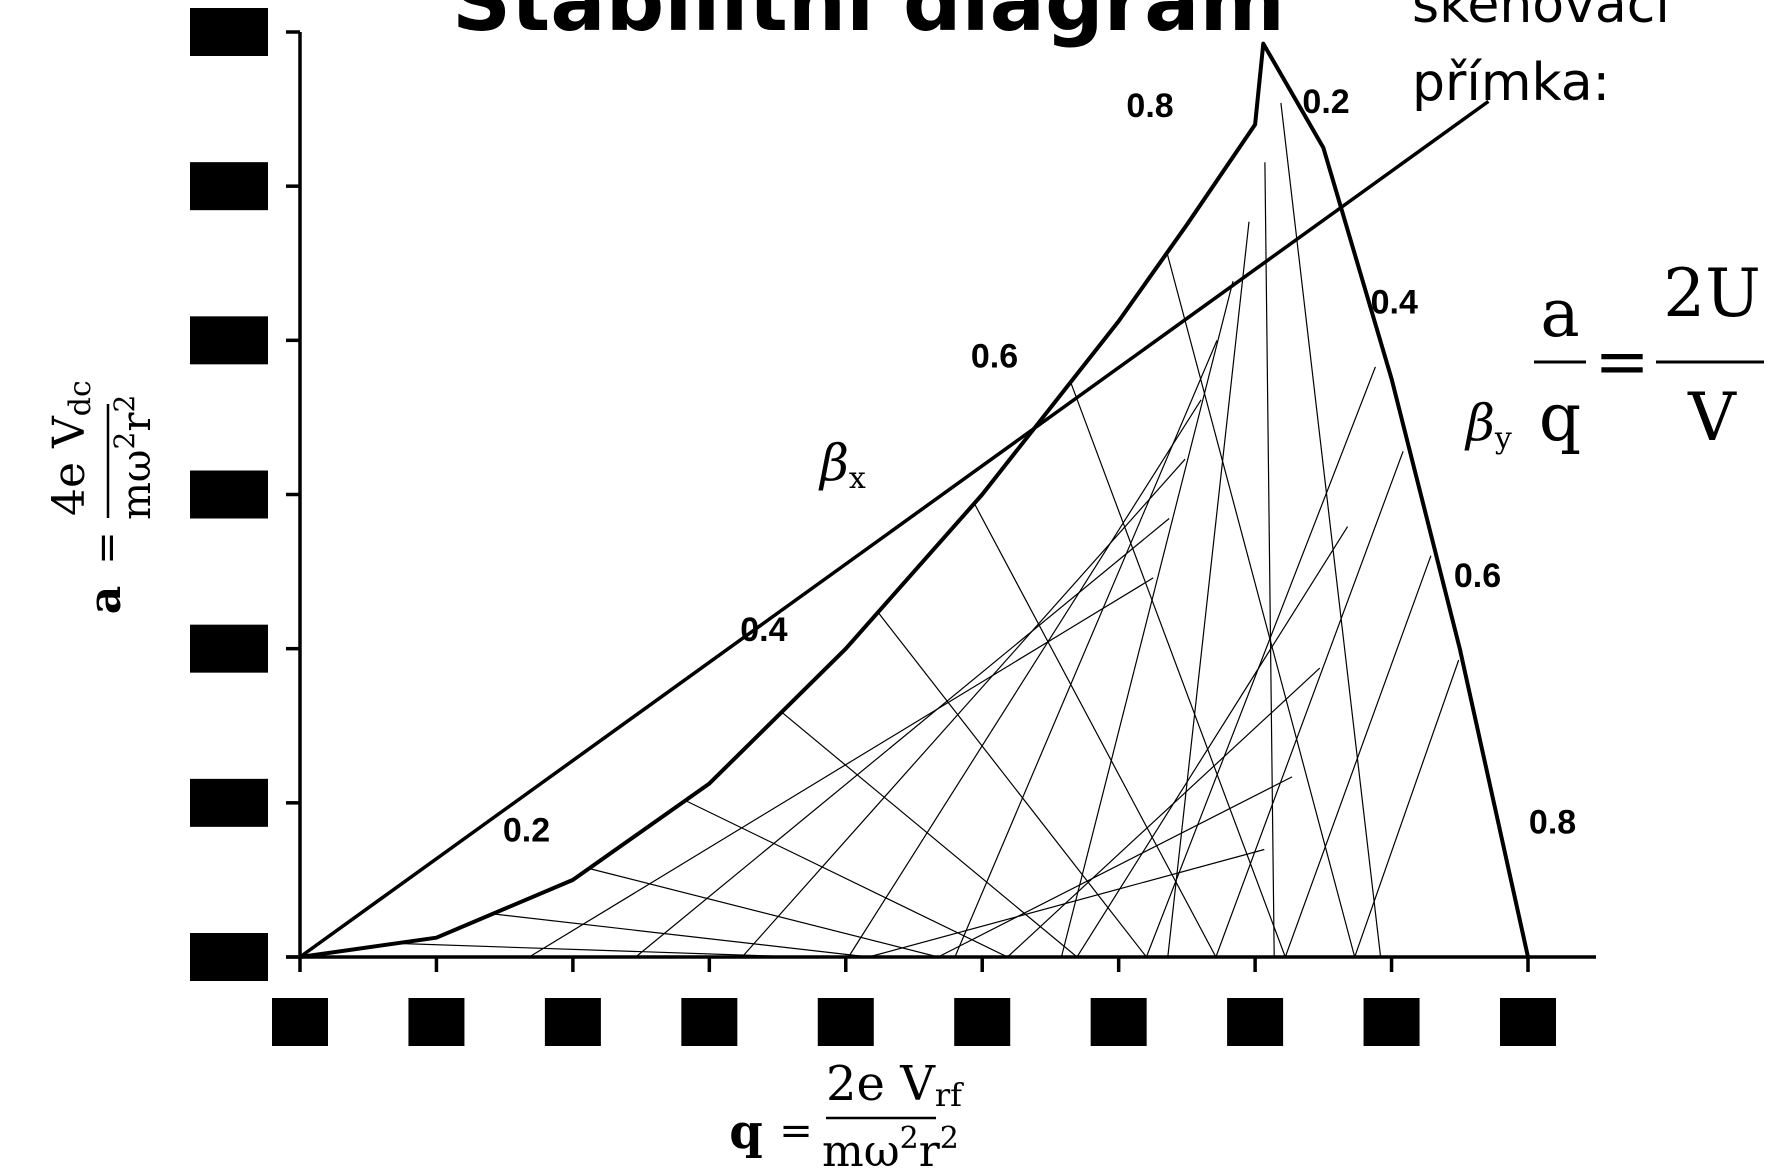  I want to click on beta-x-subscript: x, so click(857, 478).